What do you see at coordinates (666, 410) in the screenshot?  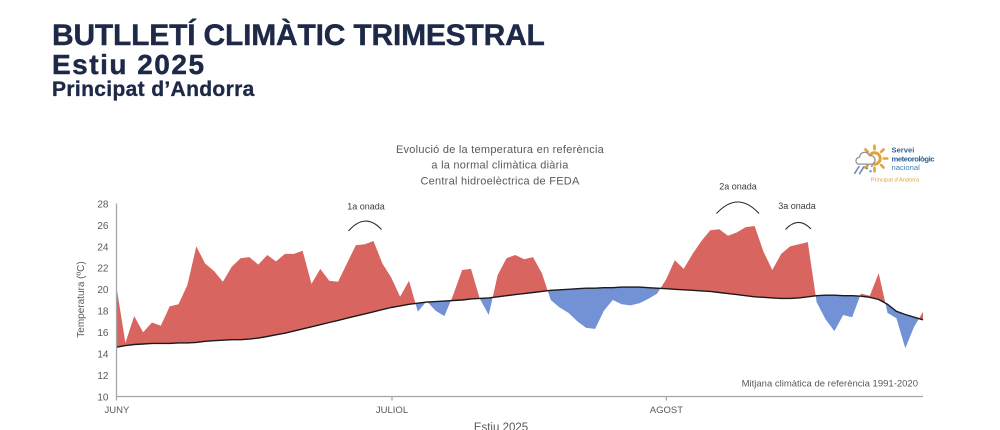 I see `svg-text: AGOST` at bounding box center [666, 410].